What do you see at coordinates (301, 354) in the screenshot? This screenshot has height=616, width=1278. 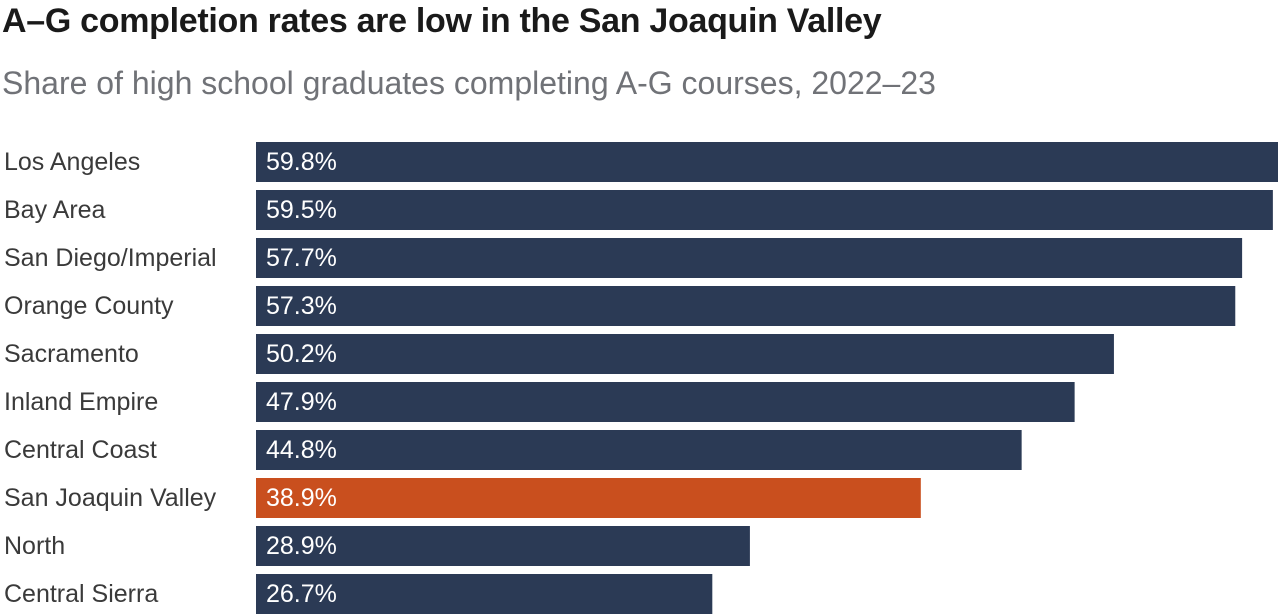 I see `value-label: 50.2%` at bounding box center [301, 354].